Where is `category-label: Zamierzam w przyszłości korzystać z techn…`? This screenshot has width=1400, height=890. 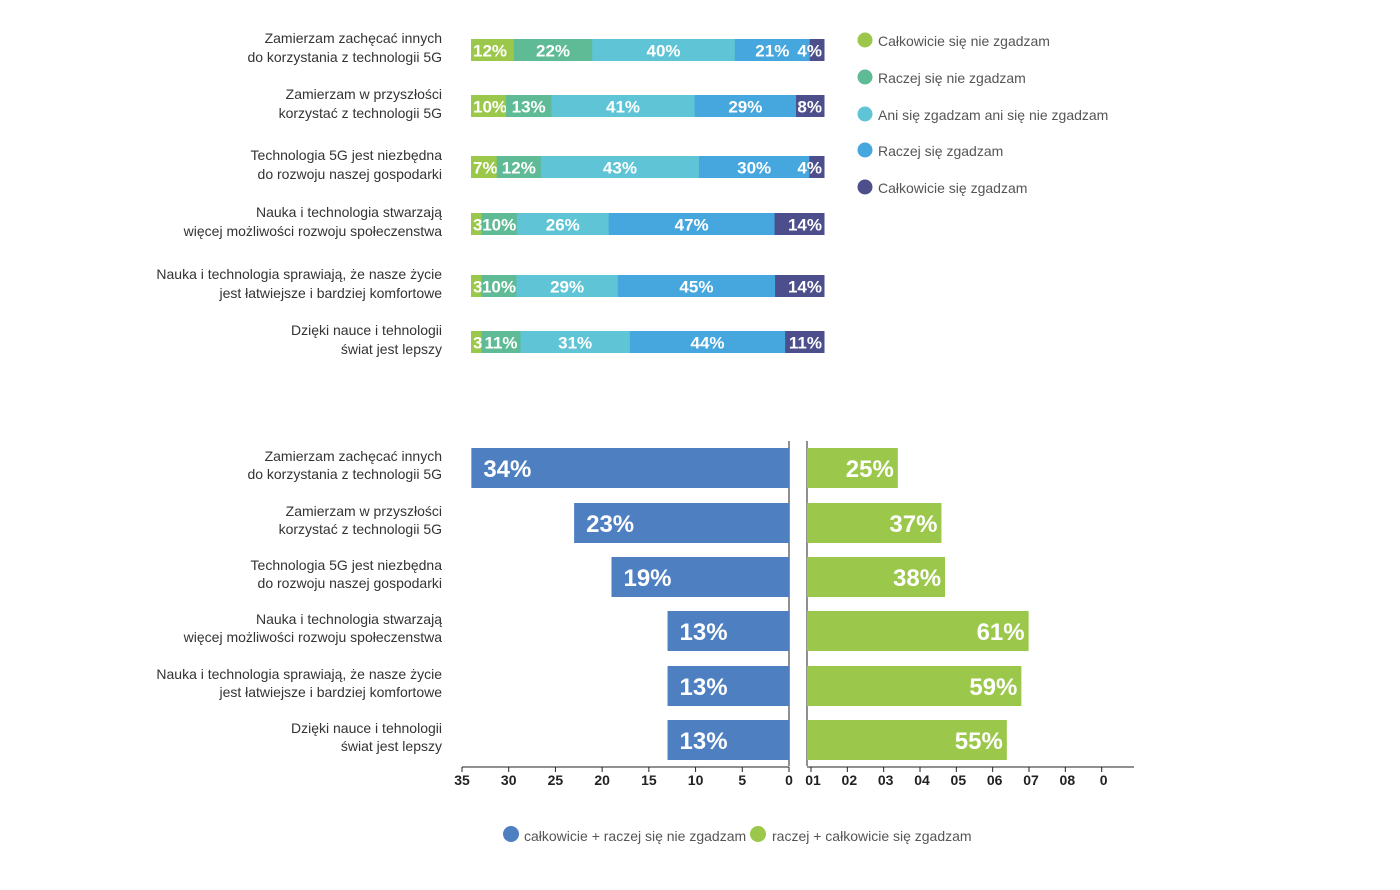
category-label: Zamierzam w przyszłości korzystać z techn… is located at coordinates (360, 520).